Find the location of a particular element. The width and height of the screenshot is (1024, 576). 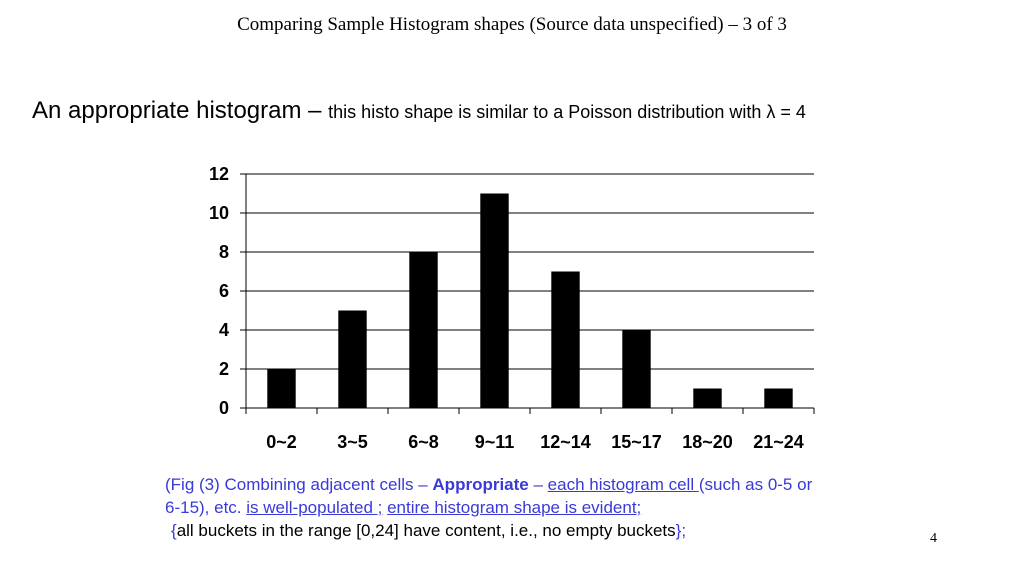

x-tick-label-7: 21~24 is located at coordinates (778, 442).